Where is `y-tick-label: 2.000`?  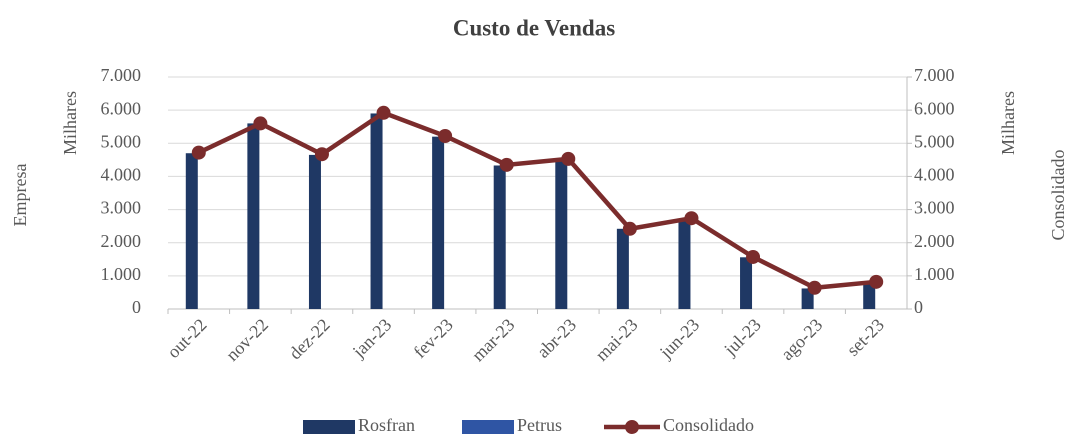
y-tick-label: 2.000 is located at coordinates (121, 241).